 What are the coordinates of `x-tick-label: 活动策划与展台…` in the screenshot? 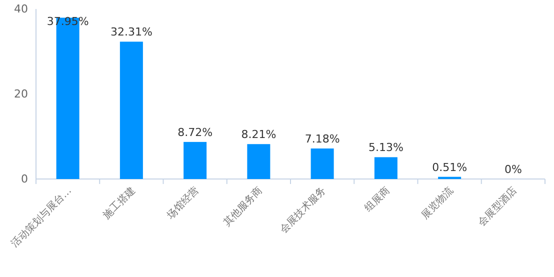 It's located at (41, 217).